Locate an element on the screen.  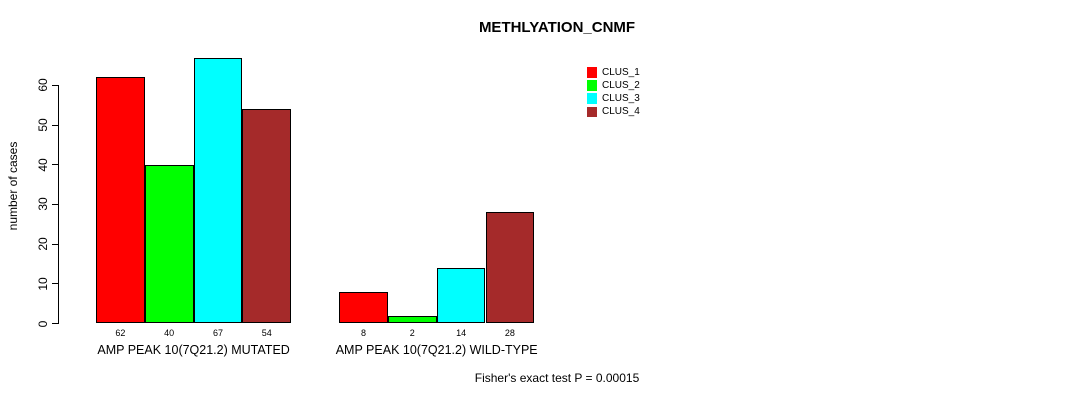
y-axis-tick-label: 30 is located at coordinates (43, 204).